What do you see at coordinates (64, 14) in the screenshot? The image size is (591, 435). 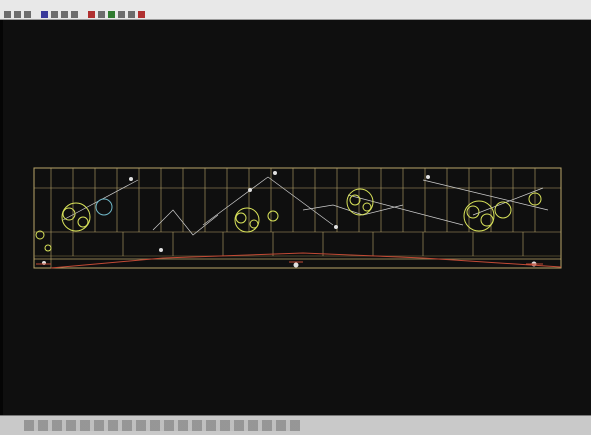 I see `copy-icon` at bounding box center [64, 14].